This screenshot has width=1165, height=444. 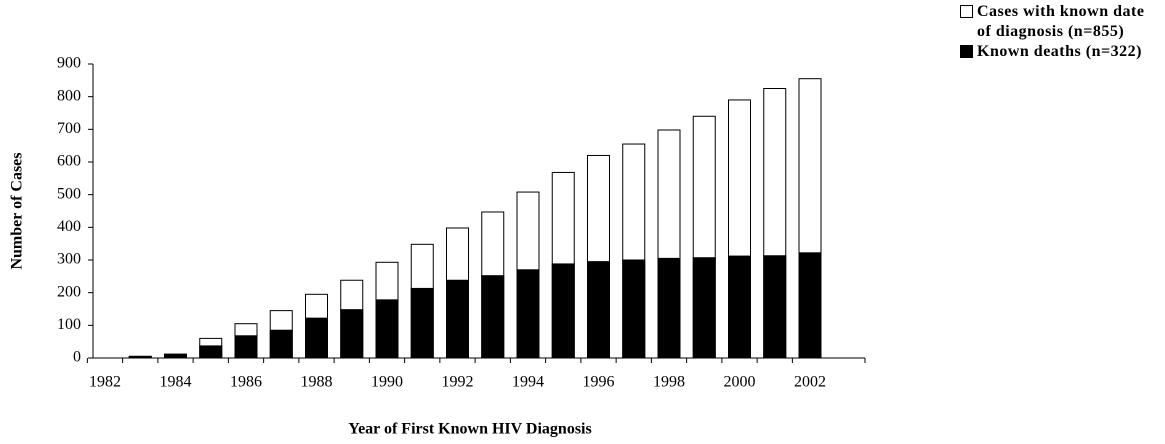 What do you see at coordinates (69, 63) in the screenshot?
I see `y-tick-label: 900` at bounding box center [69, 63].